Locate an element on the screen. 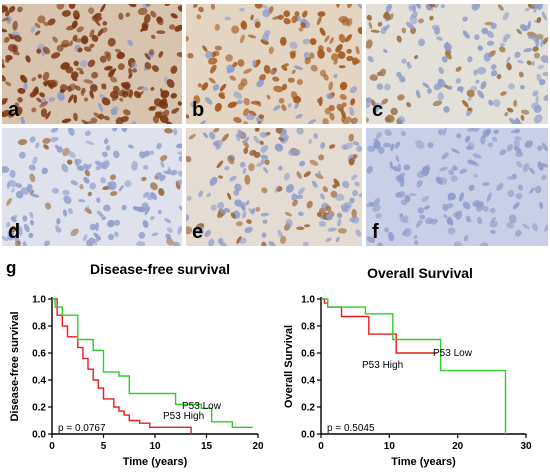 The image size is (550, 476). x-tick-label: 30 is located at coordinates (526, 446).